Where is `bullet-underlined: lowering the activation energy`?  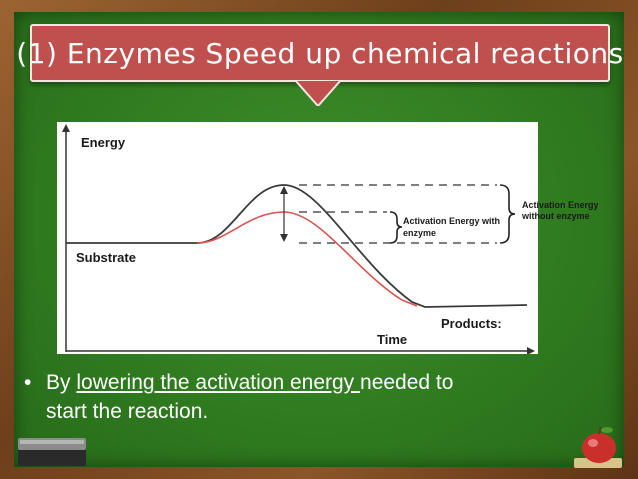
bullet-underlined: lowering the activation energy is located at coordinates (218, 382).